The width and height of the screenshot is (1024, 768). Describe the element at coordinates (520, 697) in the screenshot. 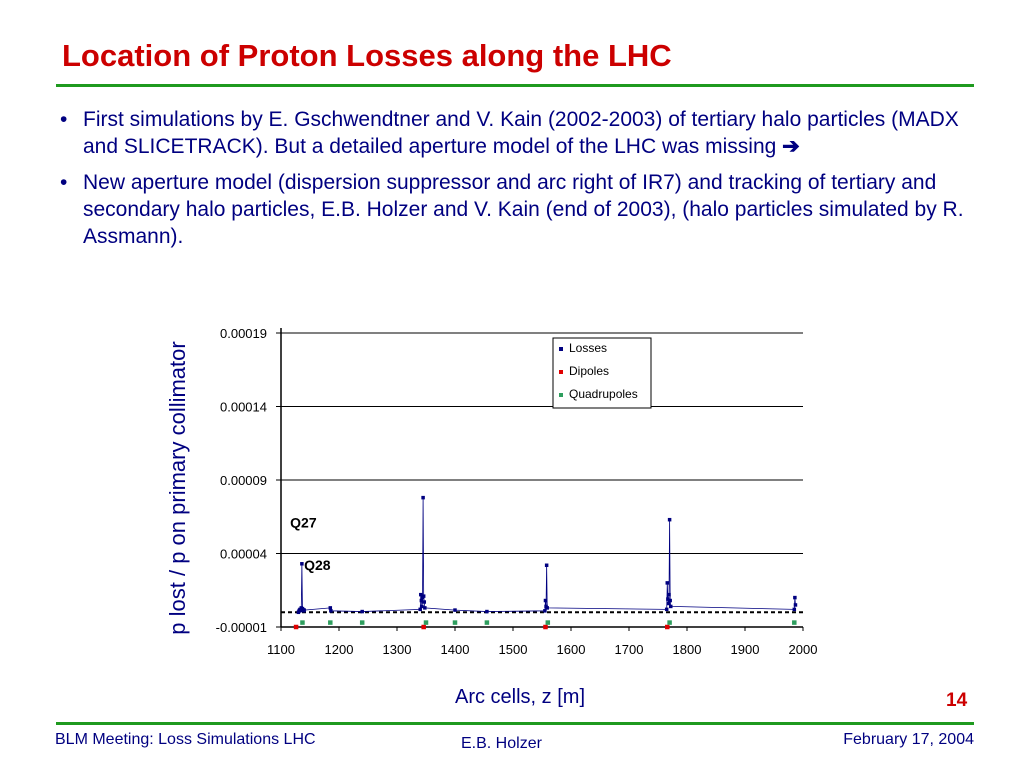

I see `x-axis-title: Arc cells, z [m]` at that location.